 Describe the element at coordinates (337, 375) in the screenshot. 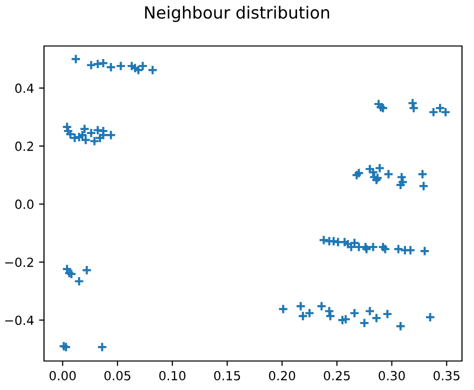

I see `x-tick-label: 0.25` at that location.